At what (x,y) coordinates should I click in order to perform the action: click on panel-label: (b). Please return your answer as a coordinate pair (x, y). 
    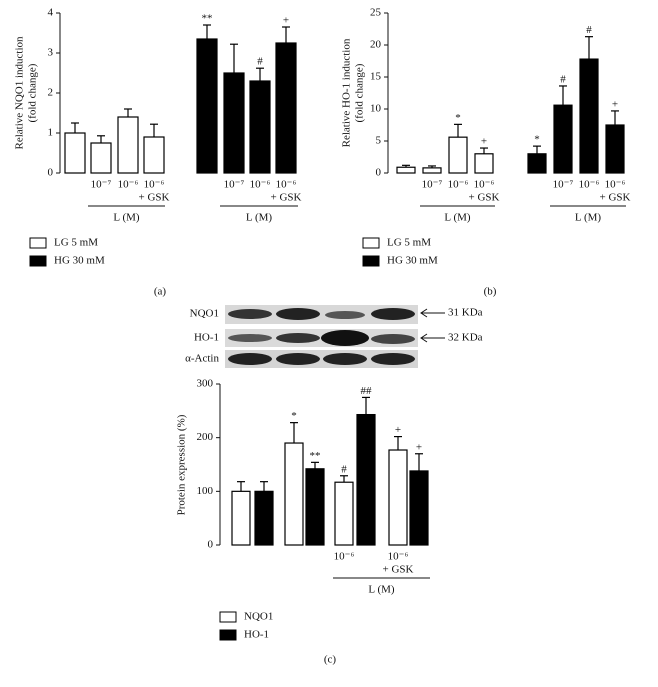
    Looking at the image, I should click on (490, 292).